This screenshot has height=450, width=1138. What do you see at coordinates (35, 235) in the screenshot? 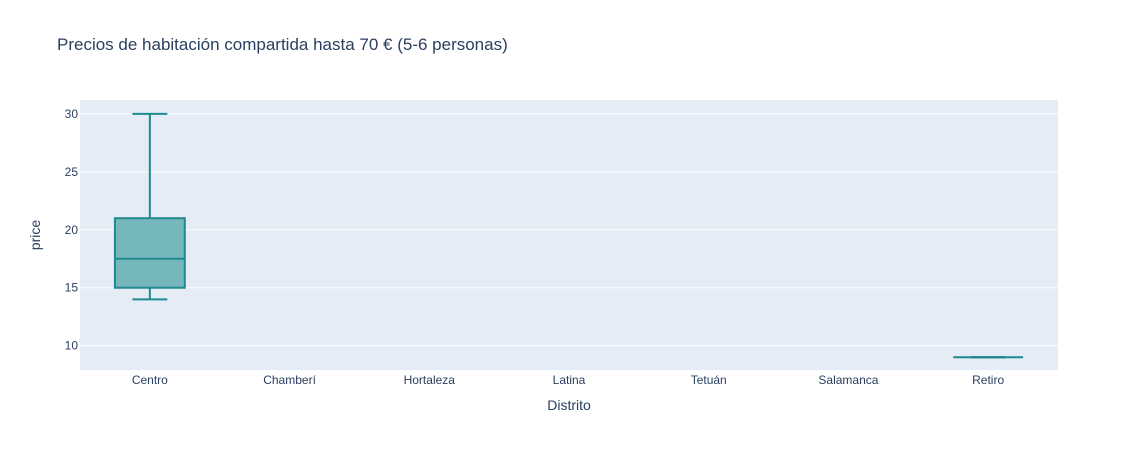
I see `y-axis-title: price` at bounding box center [35, 235].